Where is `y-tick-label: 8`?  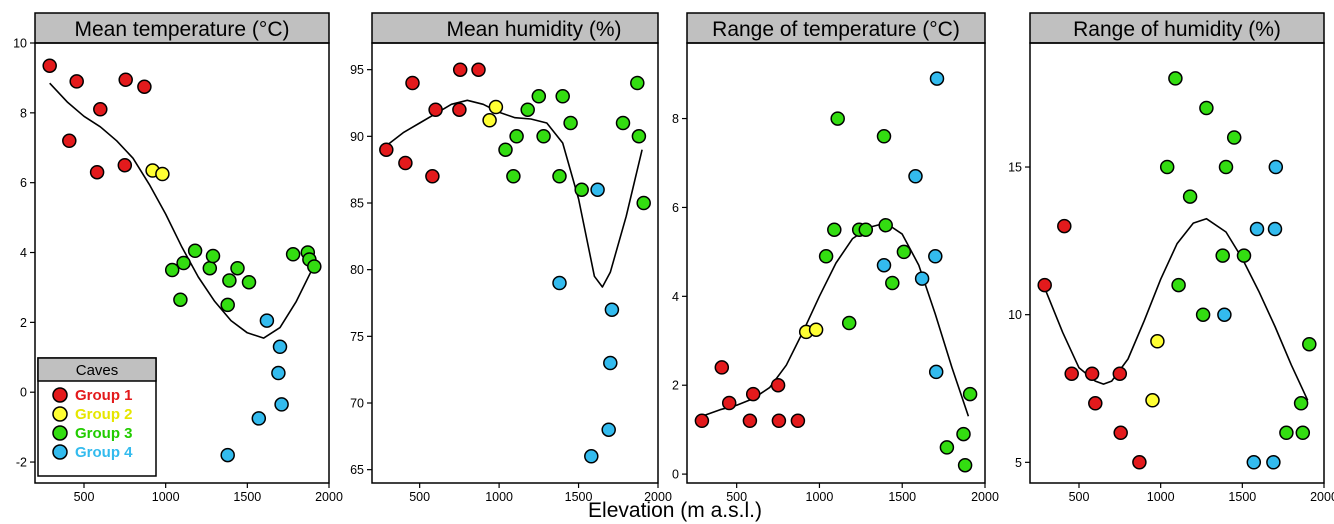 y-tick-label: 8 is located at coordinates (675, 119).